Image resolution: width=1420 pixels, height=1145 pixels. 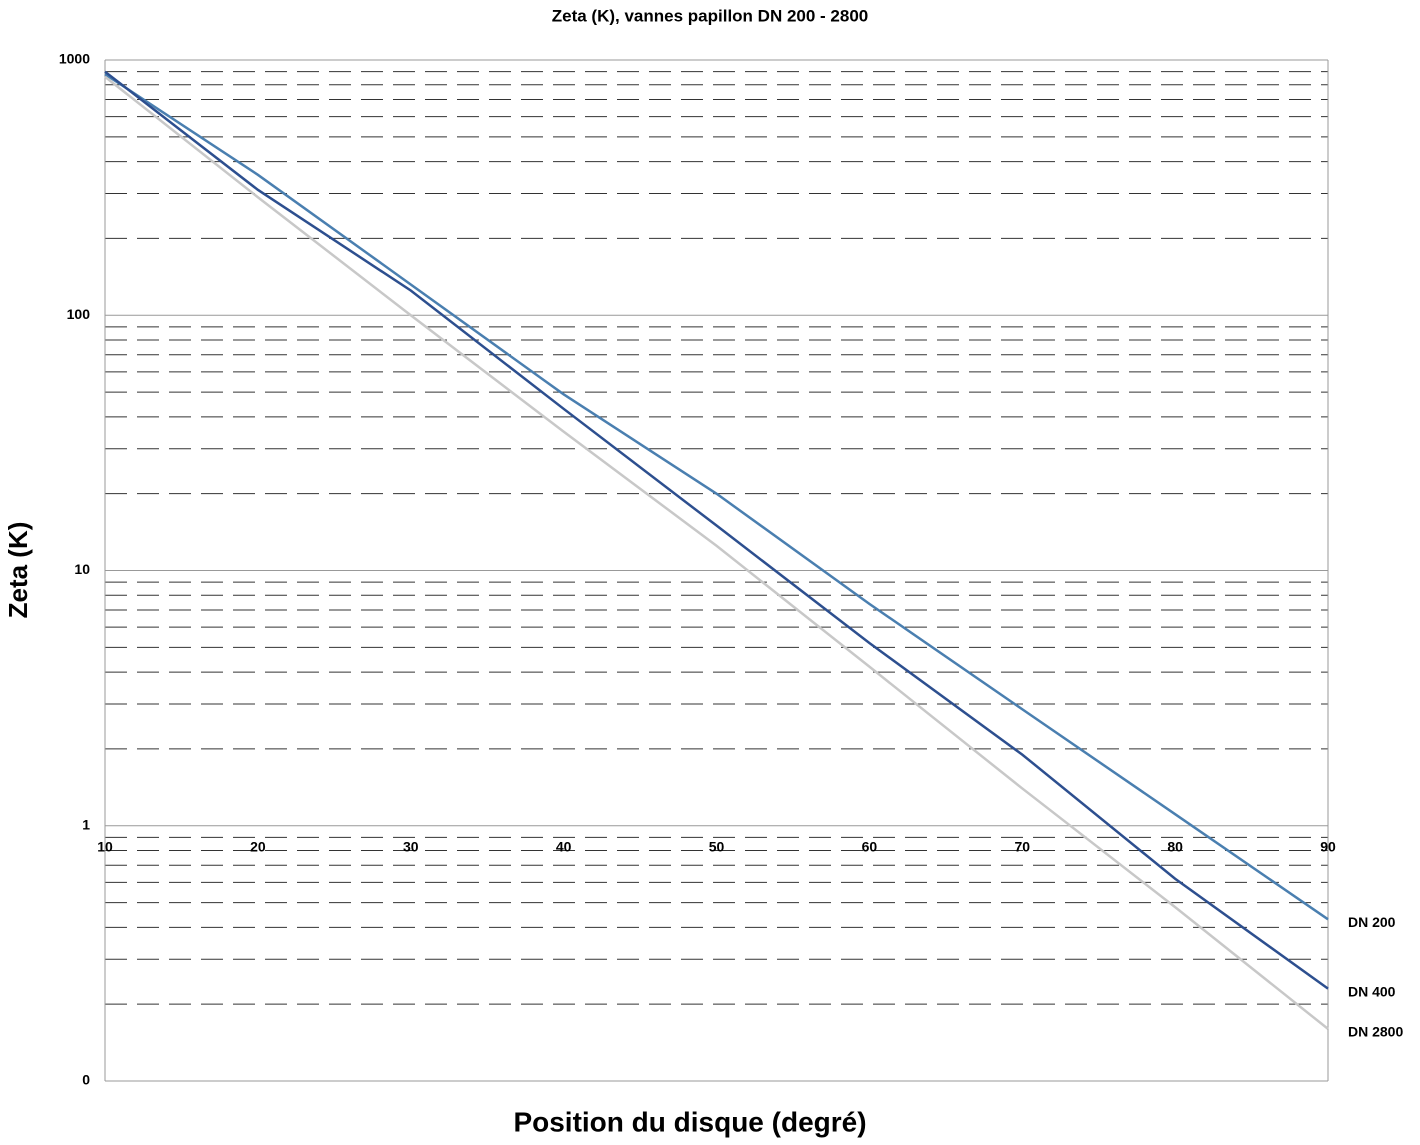 What do you see at coordinates (870, 846) in the screenshot?
I see `x-tick-label: 60` at bounding box center [870, 846].